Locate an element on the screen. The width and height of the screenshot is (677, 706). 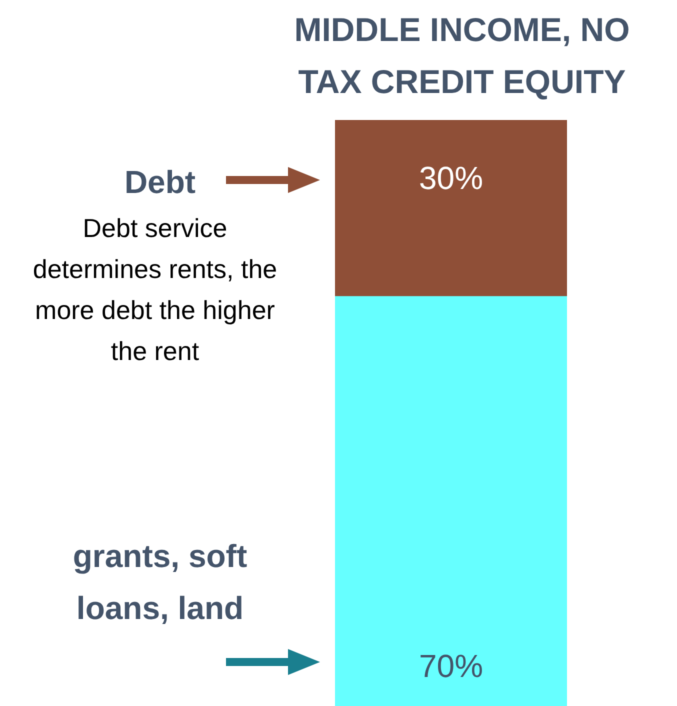
text: Debt service determines rents, the more debt the higher the rent is located at coordinates (155, 290).